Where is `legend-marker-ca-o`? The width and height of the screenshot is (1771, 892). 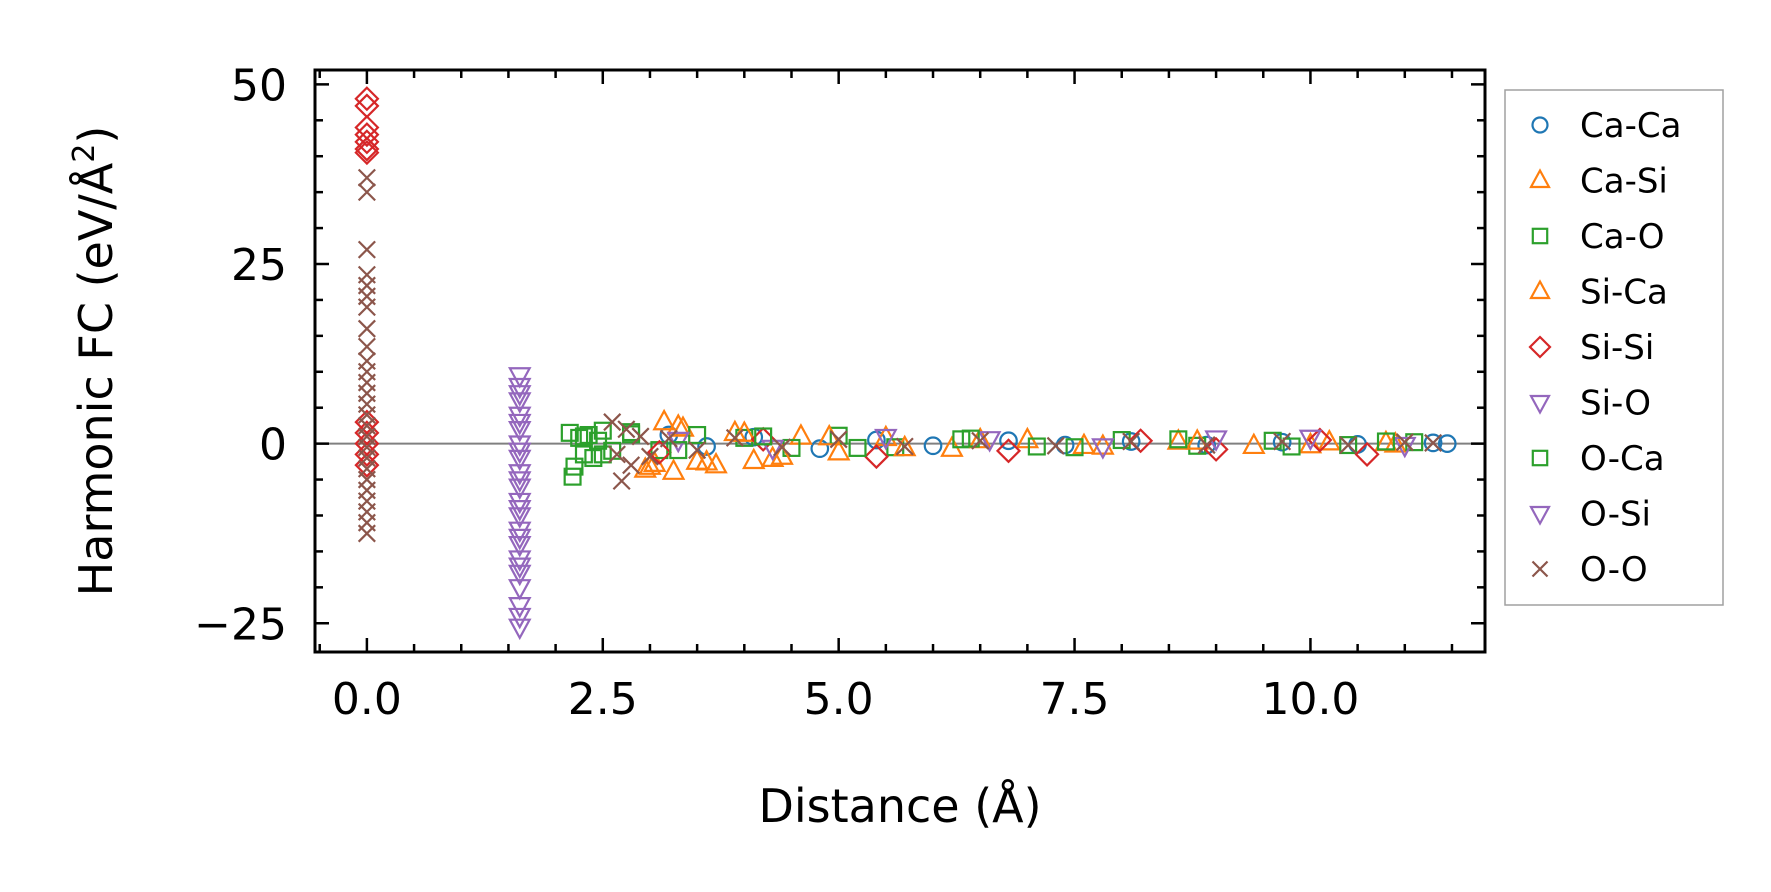 legend-marker-ca-o is located at coordinates (1540, 236).